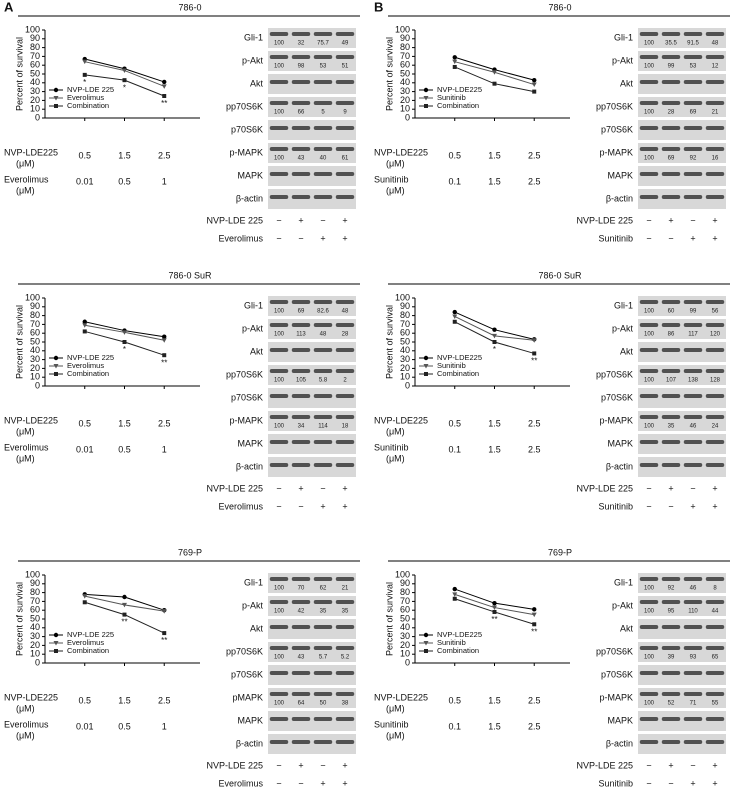 This screenshot has width=730, height=788. What do you see at coordinates (247, 697) in the screenshot?
I see `blot-label: pMAPK` at bounding box center [247, 697].